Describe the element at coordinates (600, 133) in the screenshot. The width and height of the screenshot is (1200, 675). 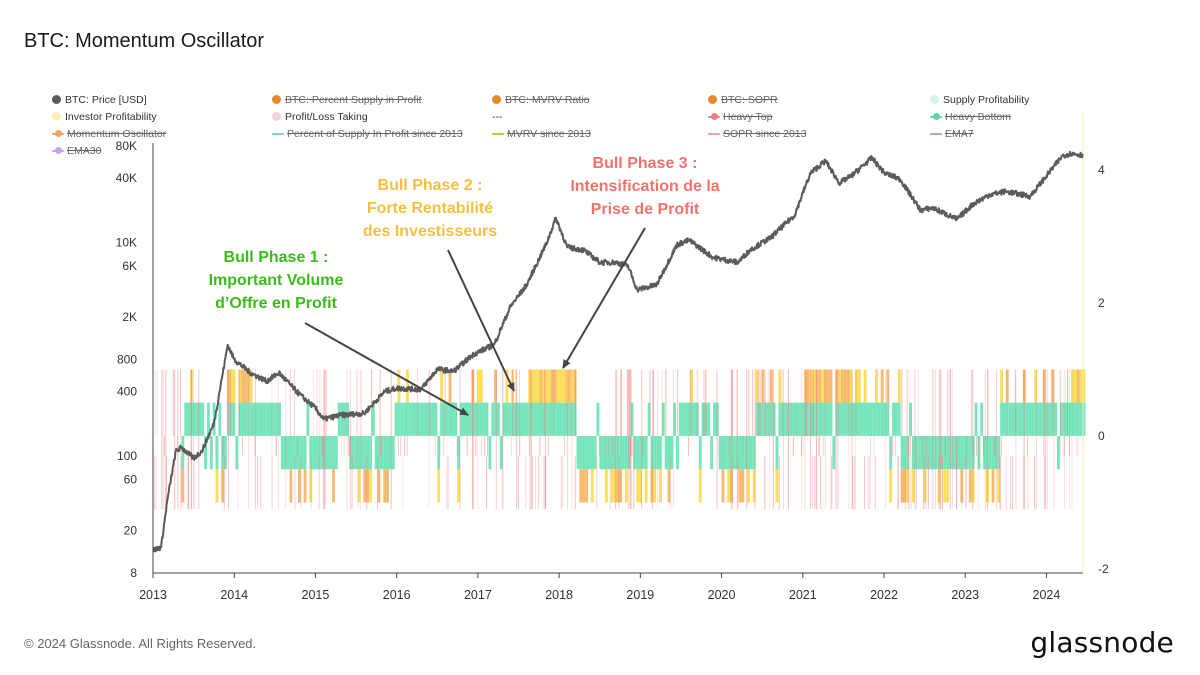
I see `legend-item: MVRV since 2013` at that location.